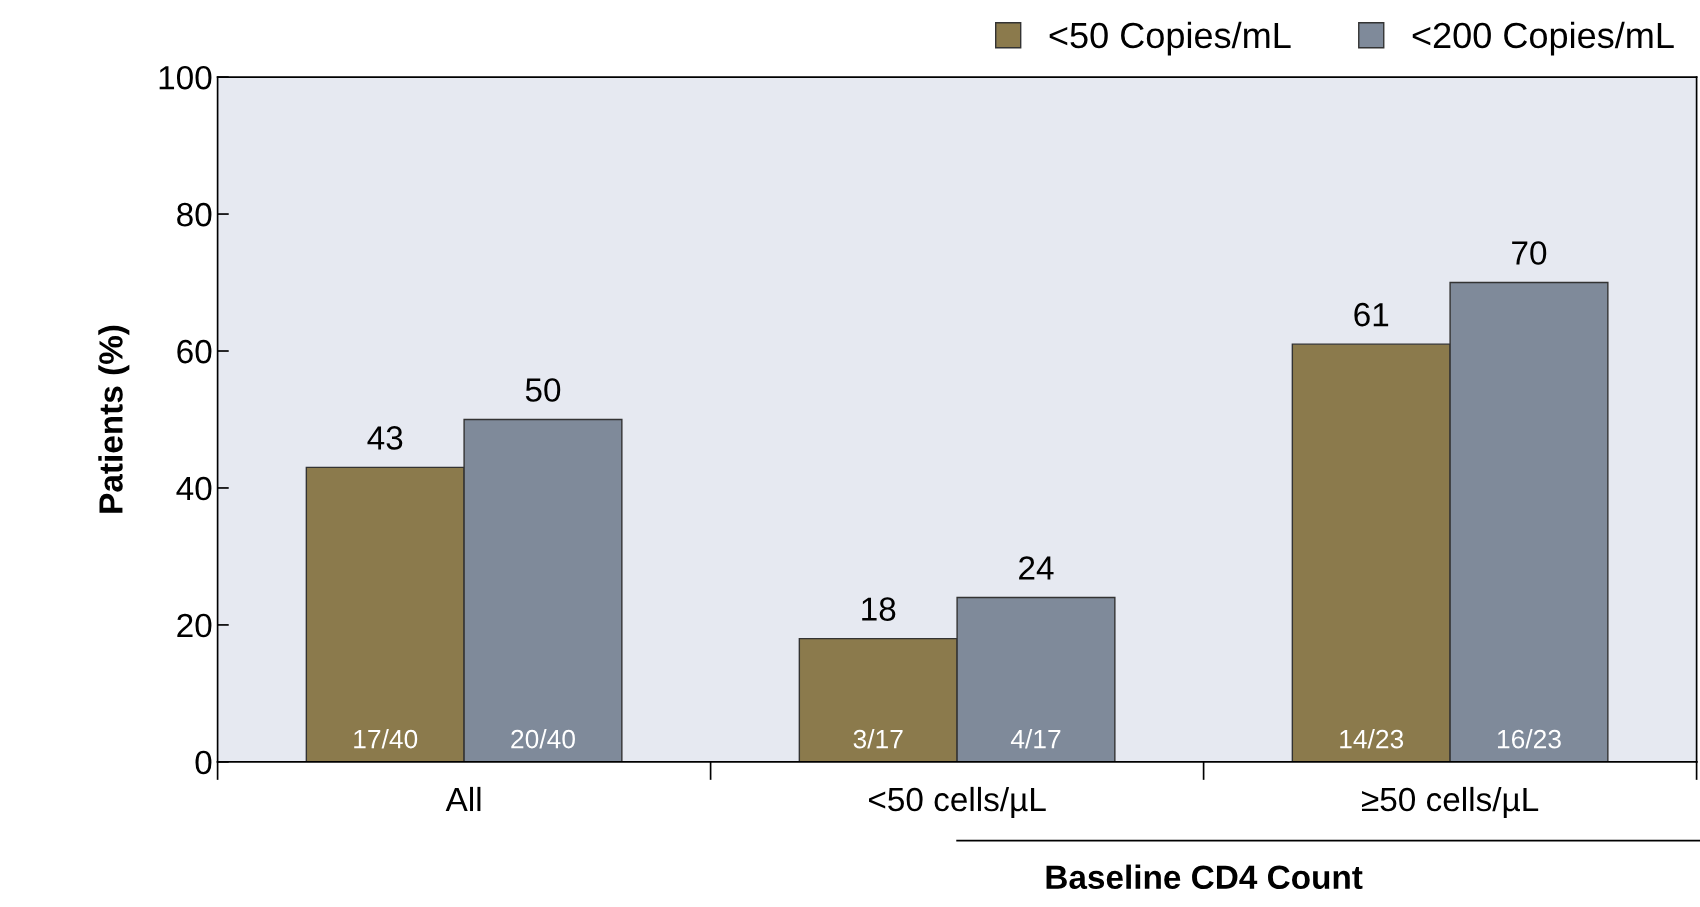 Image resolution: width=1700 pixels, height=907 pixels. I want to click on x-tick-label: <50 cells/µL, so click(957, 802).